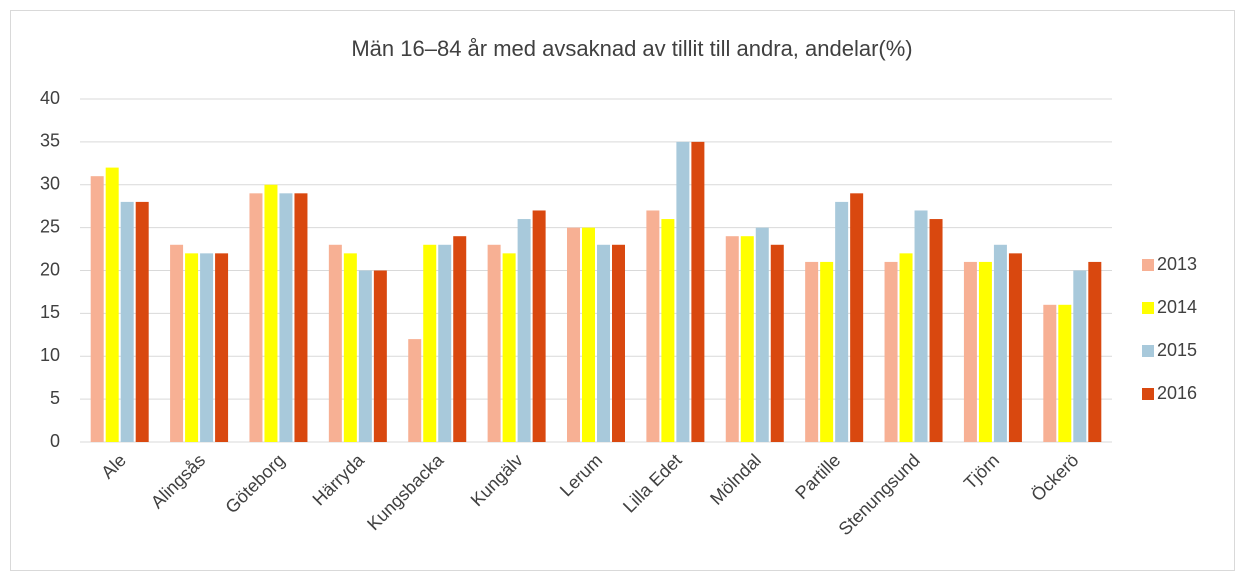 The image size is (1245, 581). I want to click on y-tick-label: 0, so click(55, 441).